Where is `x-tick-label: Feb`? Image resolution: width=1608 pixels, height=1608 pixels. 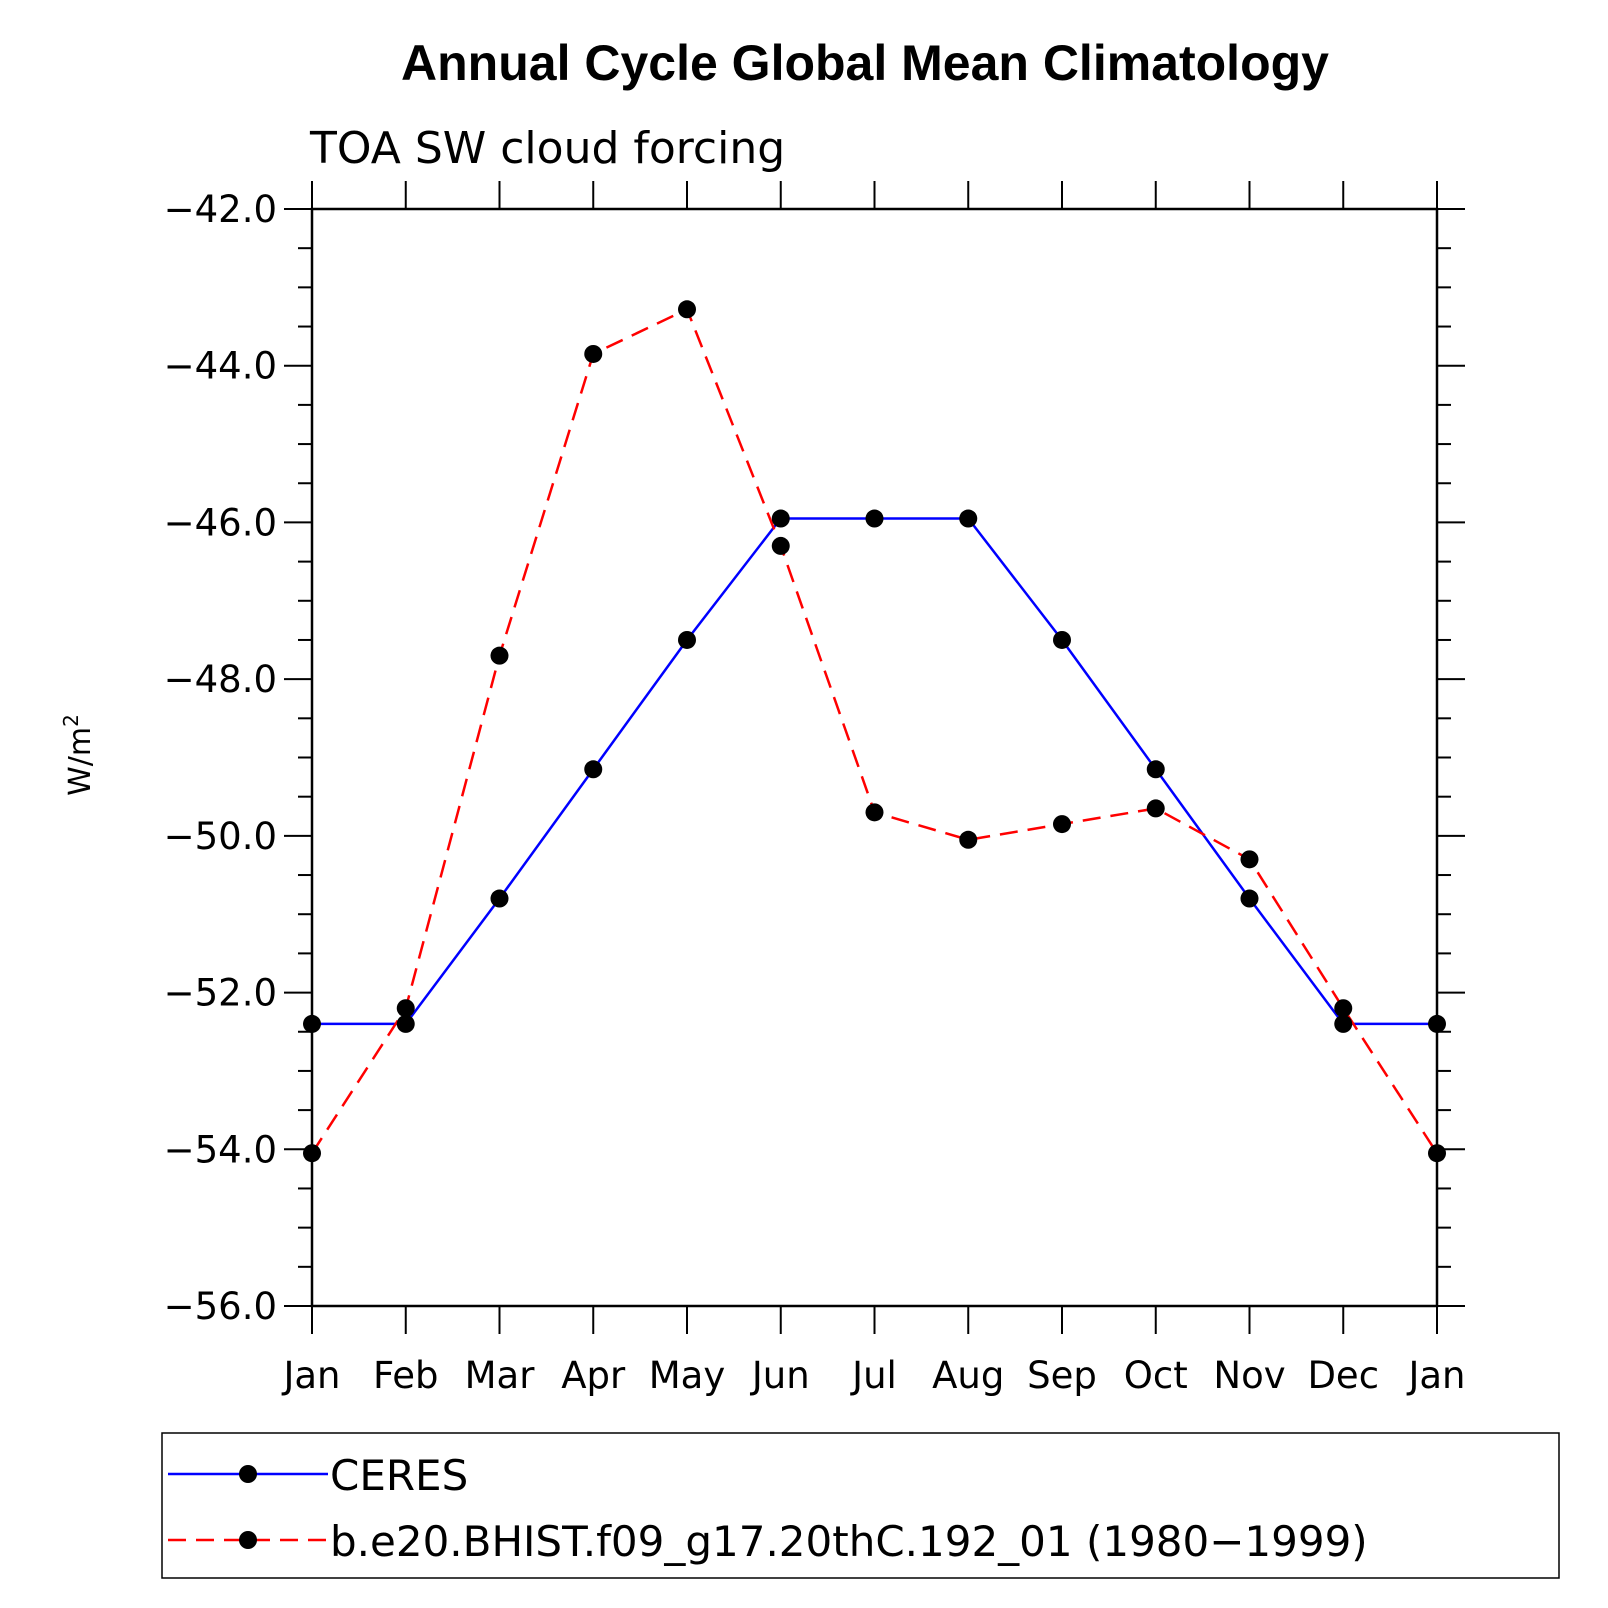
x-tick-label: Feb is located at coordinates (406, 1375).